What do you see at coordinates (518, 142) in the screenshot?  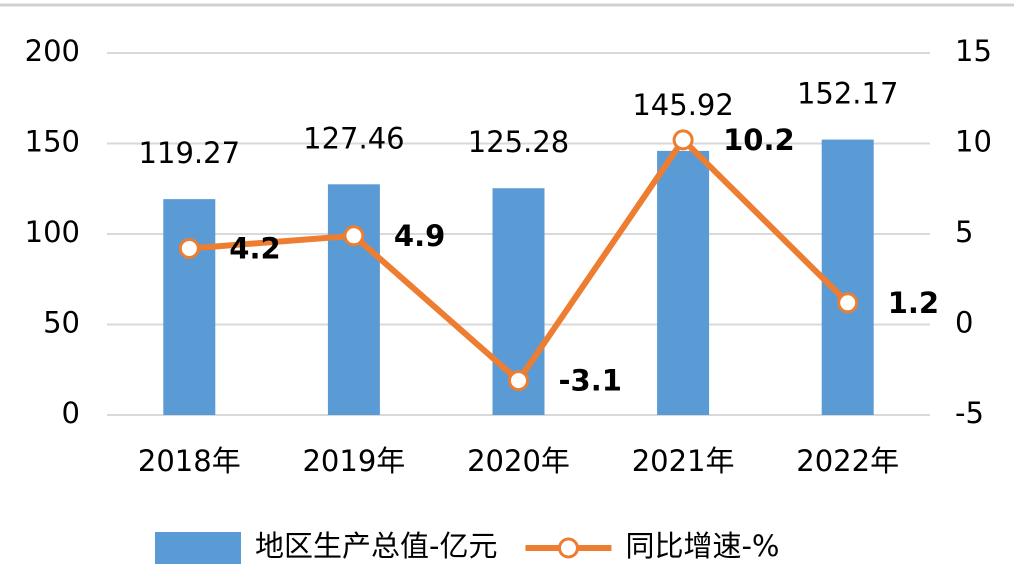 I see `bar-value-label: 125.28` at bounding box center [518, 142].